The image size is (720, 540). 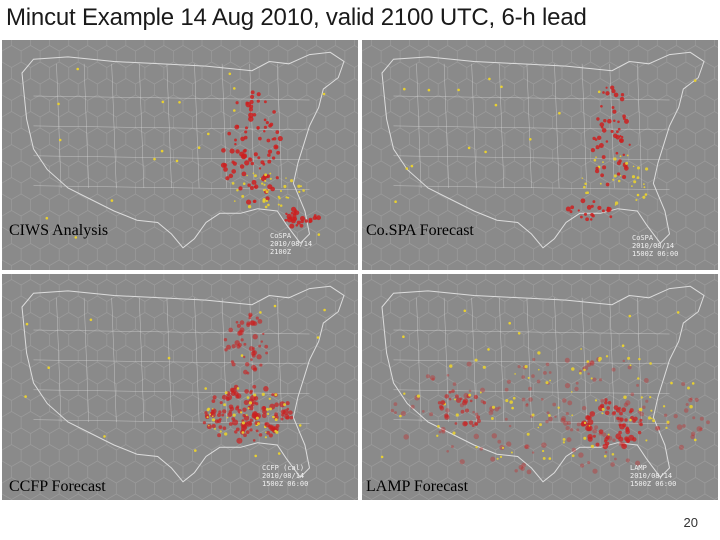 I want to click on panel-stamp-cospa: CoSPA 2010/08/14 1500Z 06:00, so click(x=655, y=246).